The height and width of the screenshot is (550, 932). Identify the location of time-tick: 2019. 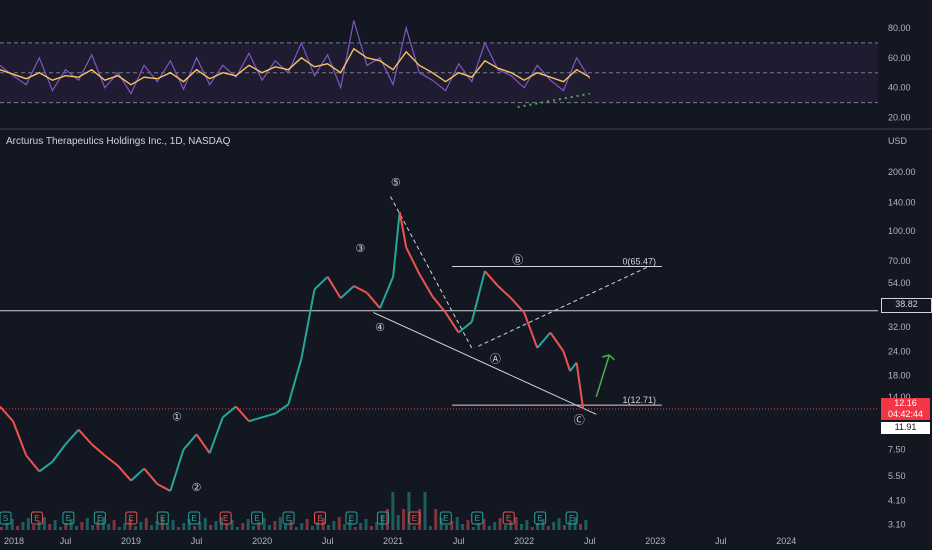
(131, 541).